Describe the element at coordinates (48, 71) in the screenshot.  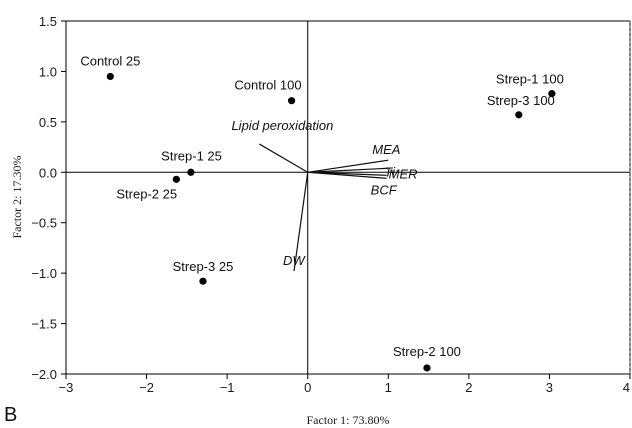
I see `y-tick-label: 1.0` at that location.